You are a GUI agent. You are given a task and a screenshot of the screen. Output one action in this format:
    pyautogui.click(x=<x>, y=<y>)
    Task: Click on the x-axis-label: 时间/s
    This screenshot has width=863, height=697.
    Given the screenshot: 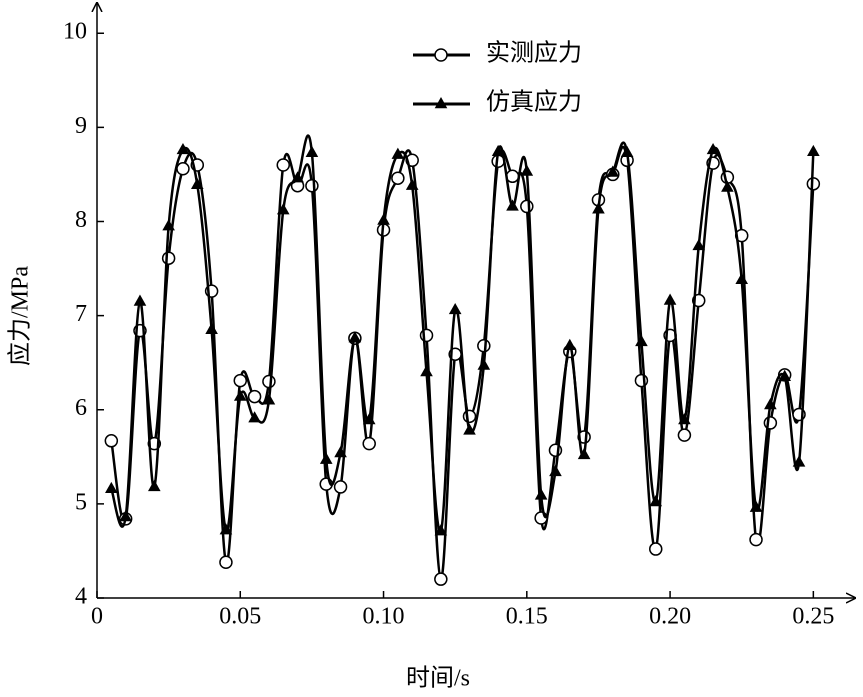 What is the action you would take?
    pyautogui.click(x=438, y=678)
    